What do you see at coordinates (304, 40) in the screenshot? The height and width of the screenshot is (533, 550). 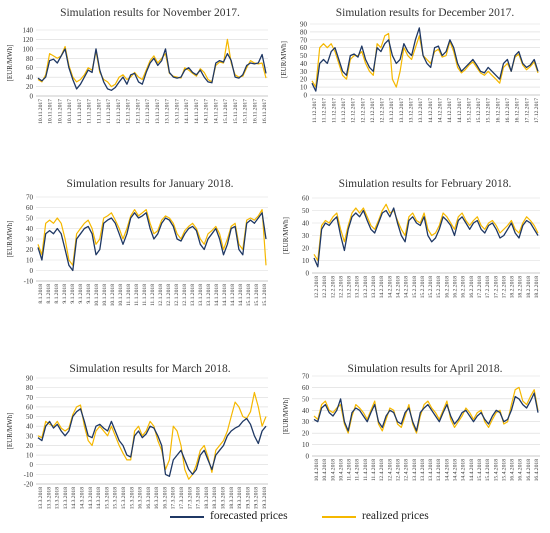 I see `y-tick-label: 70` at bounding box center [304, 40].